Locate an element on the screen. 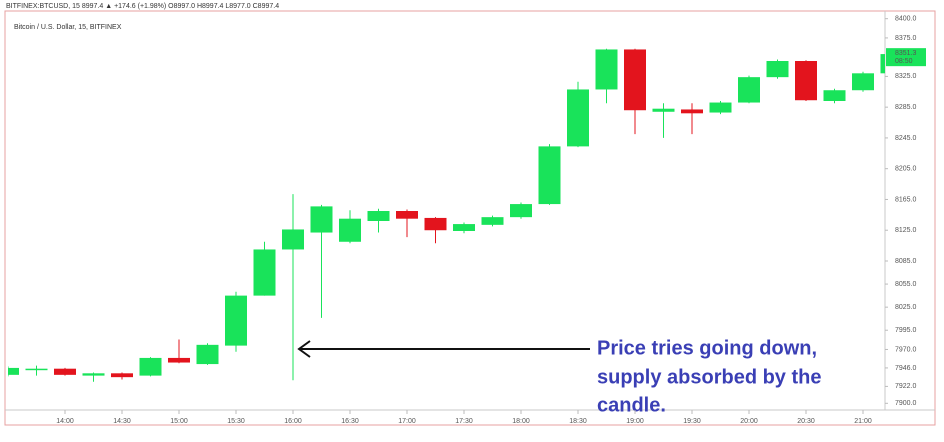 The width and height of the screenshot is (944, 442). x-tick-label: 18:30 is located at coordinates (578, 421).